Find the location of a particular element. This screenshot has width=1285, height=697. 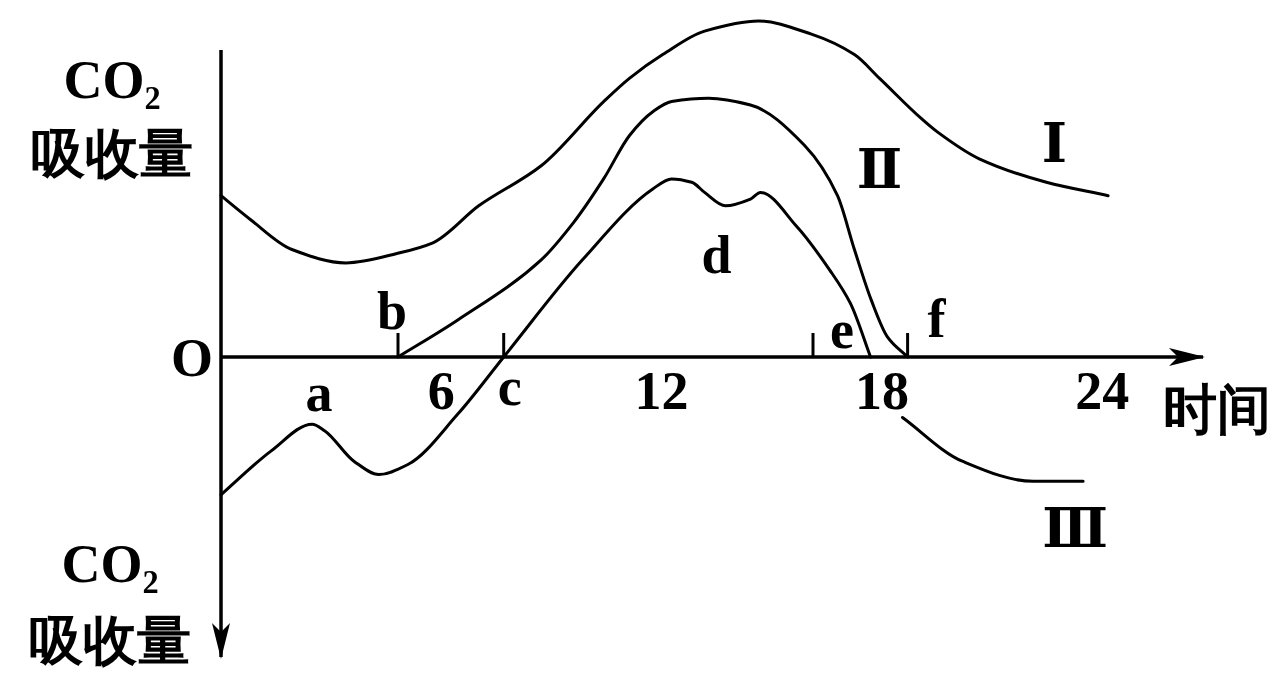

annotation: e is located at coordinates (842, 330).